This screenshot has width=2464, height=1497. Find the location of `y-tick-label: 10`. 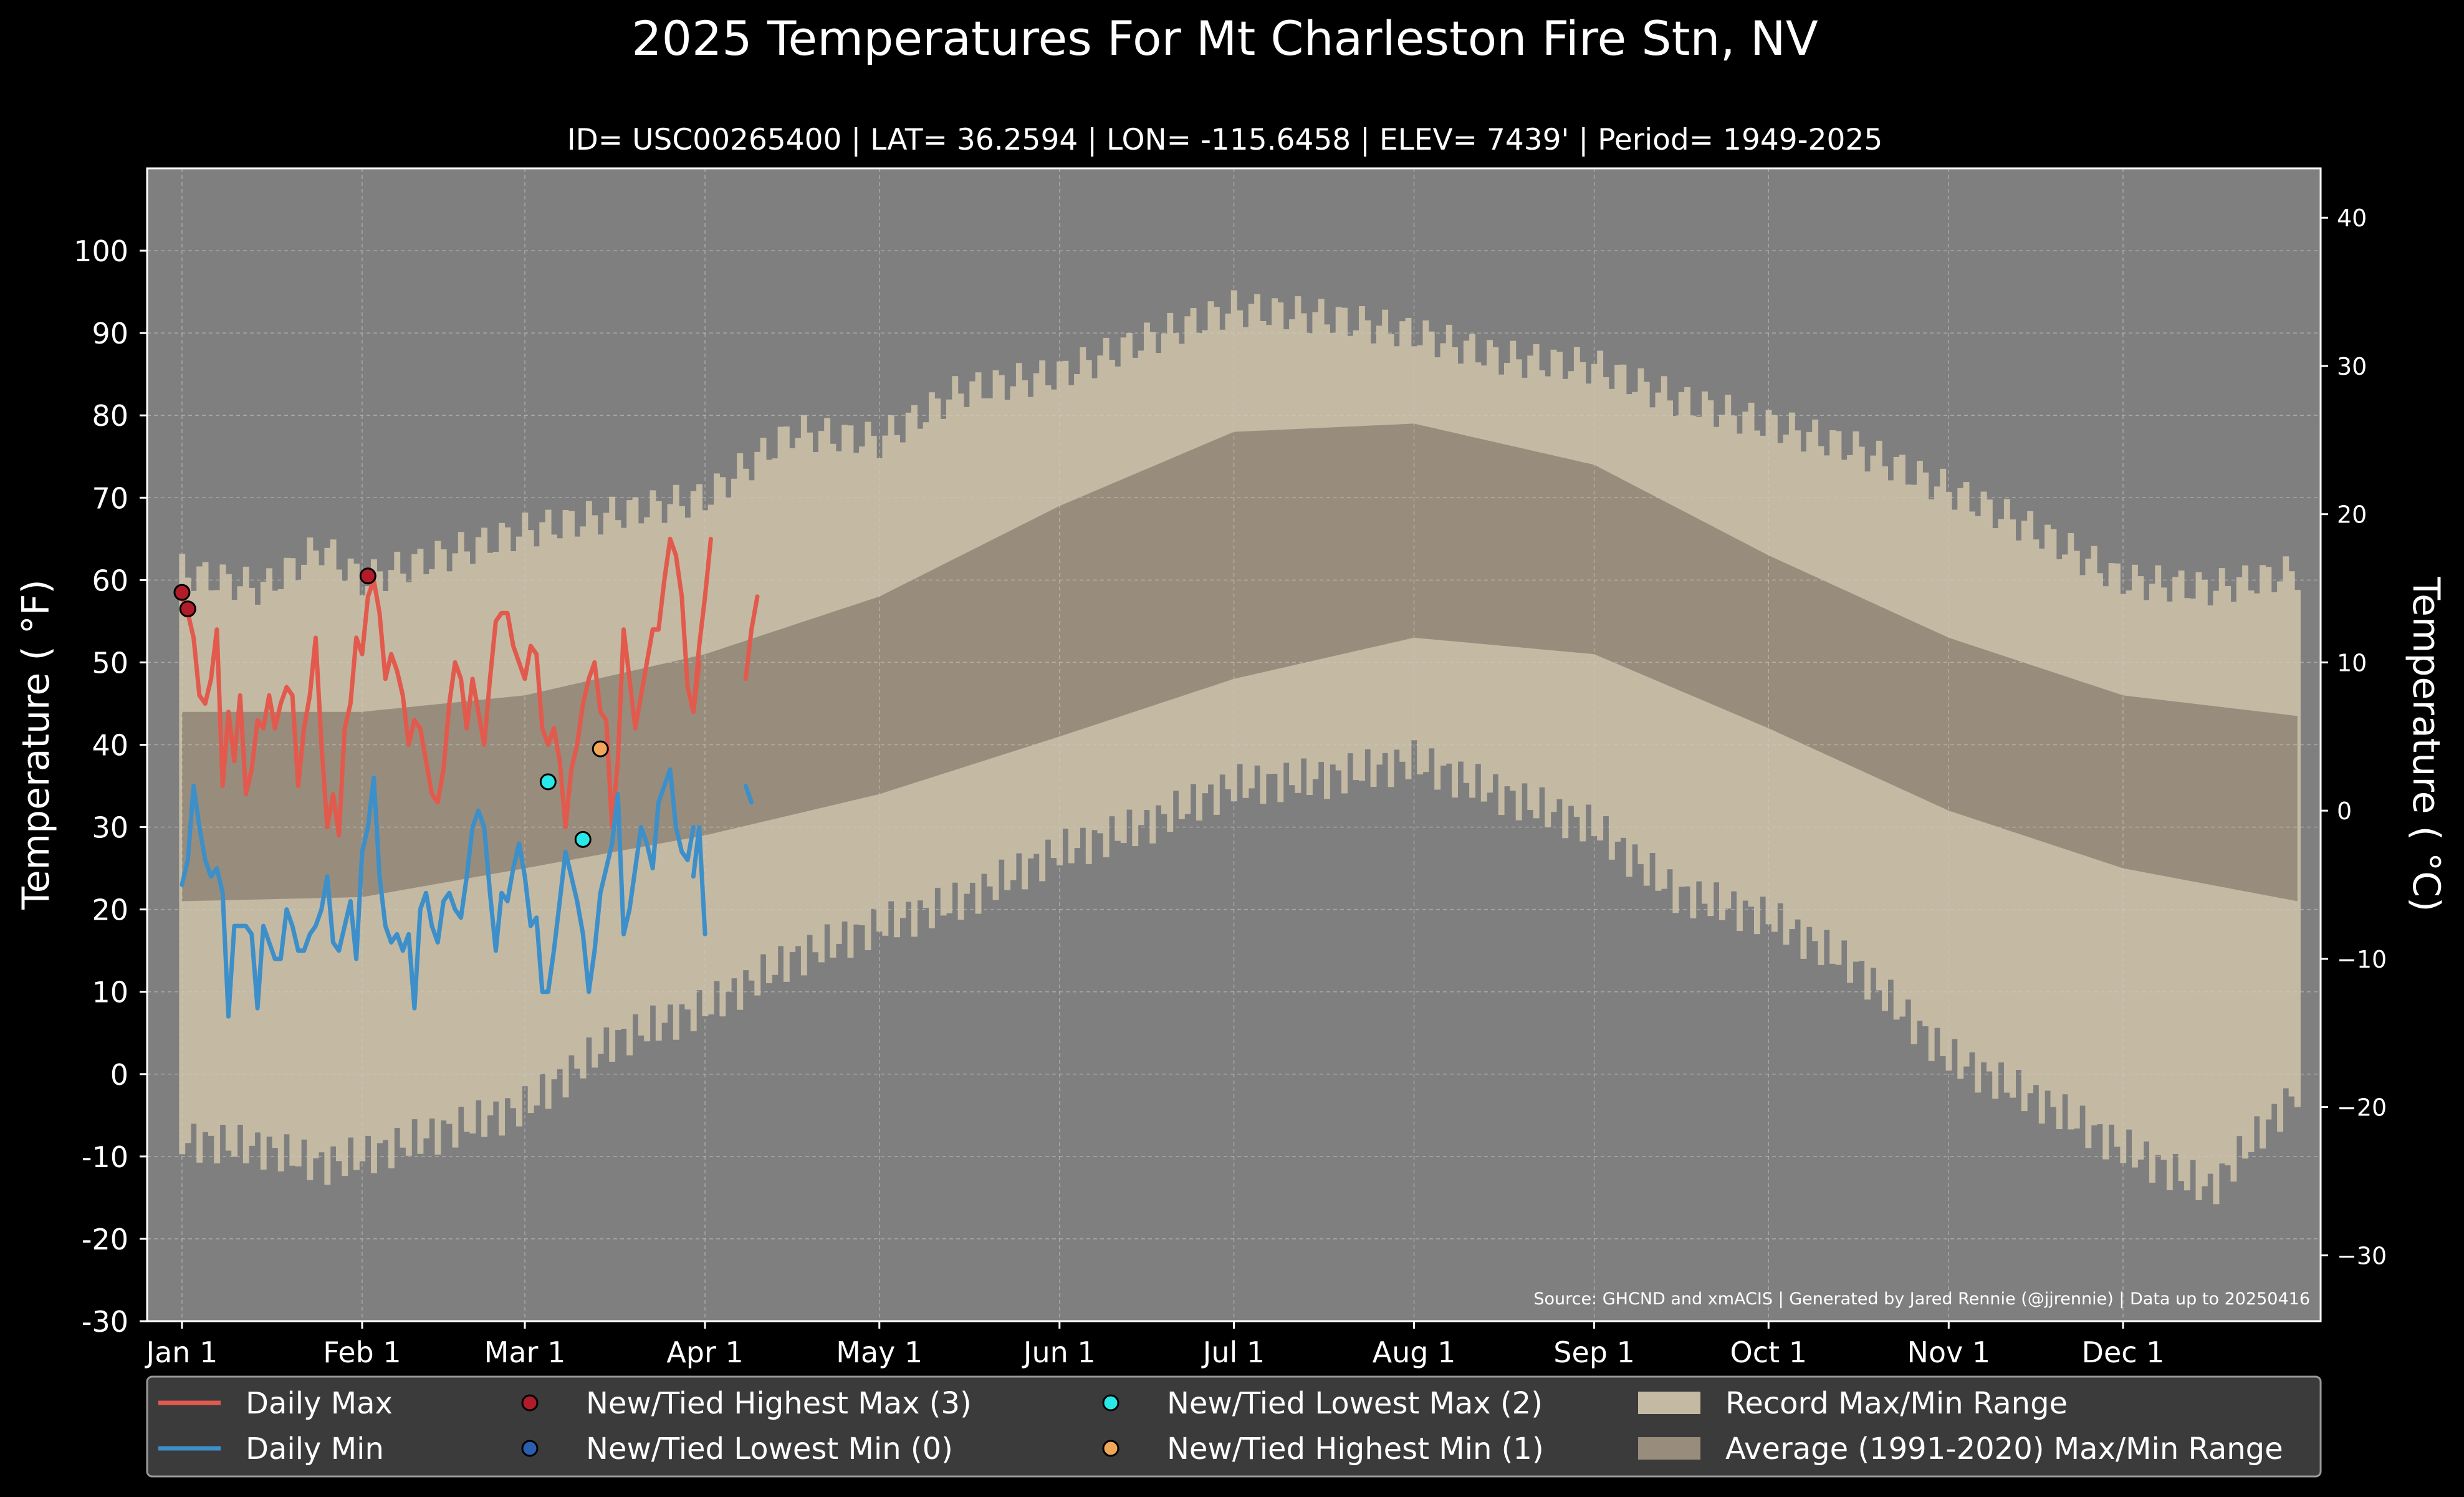

y-tick-label: 10 is located at coordinates (110, 992).